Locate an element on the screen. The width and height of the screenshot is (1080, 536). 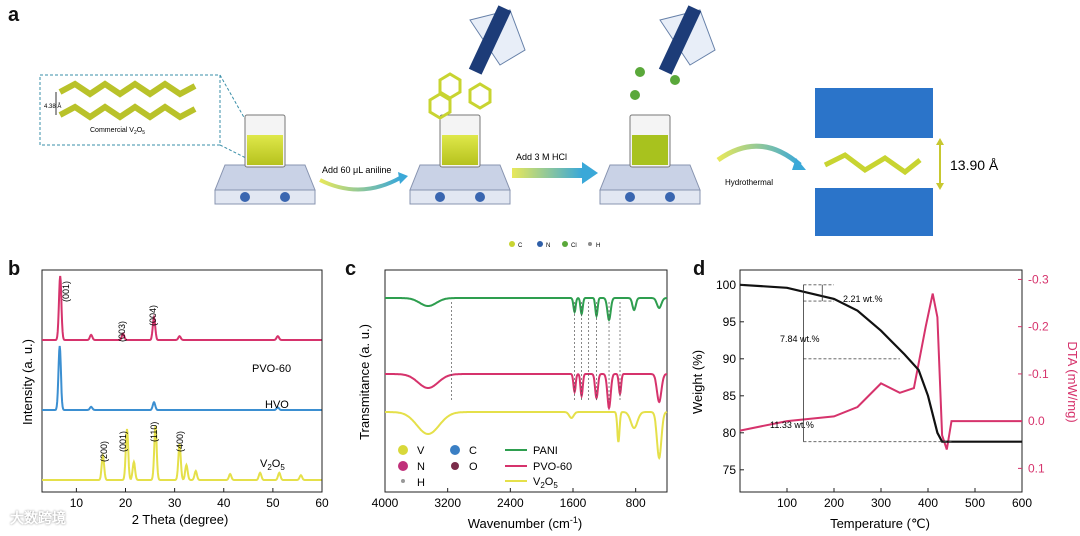
ftir-axes-frame is located at coordinates (526, 381).